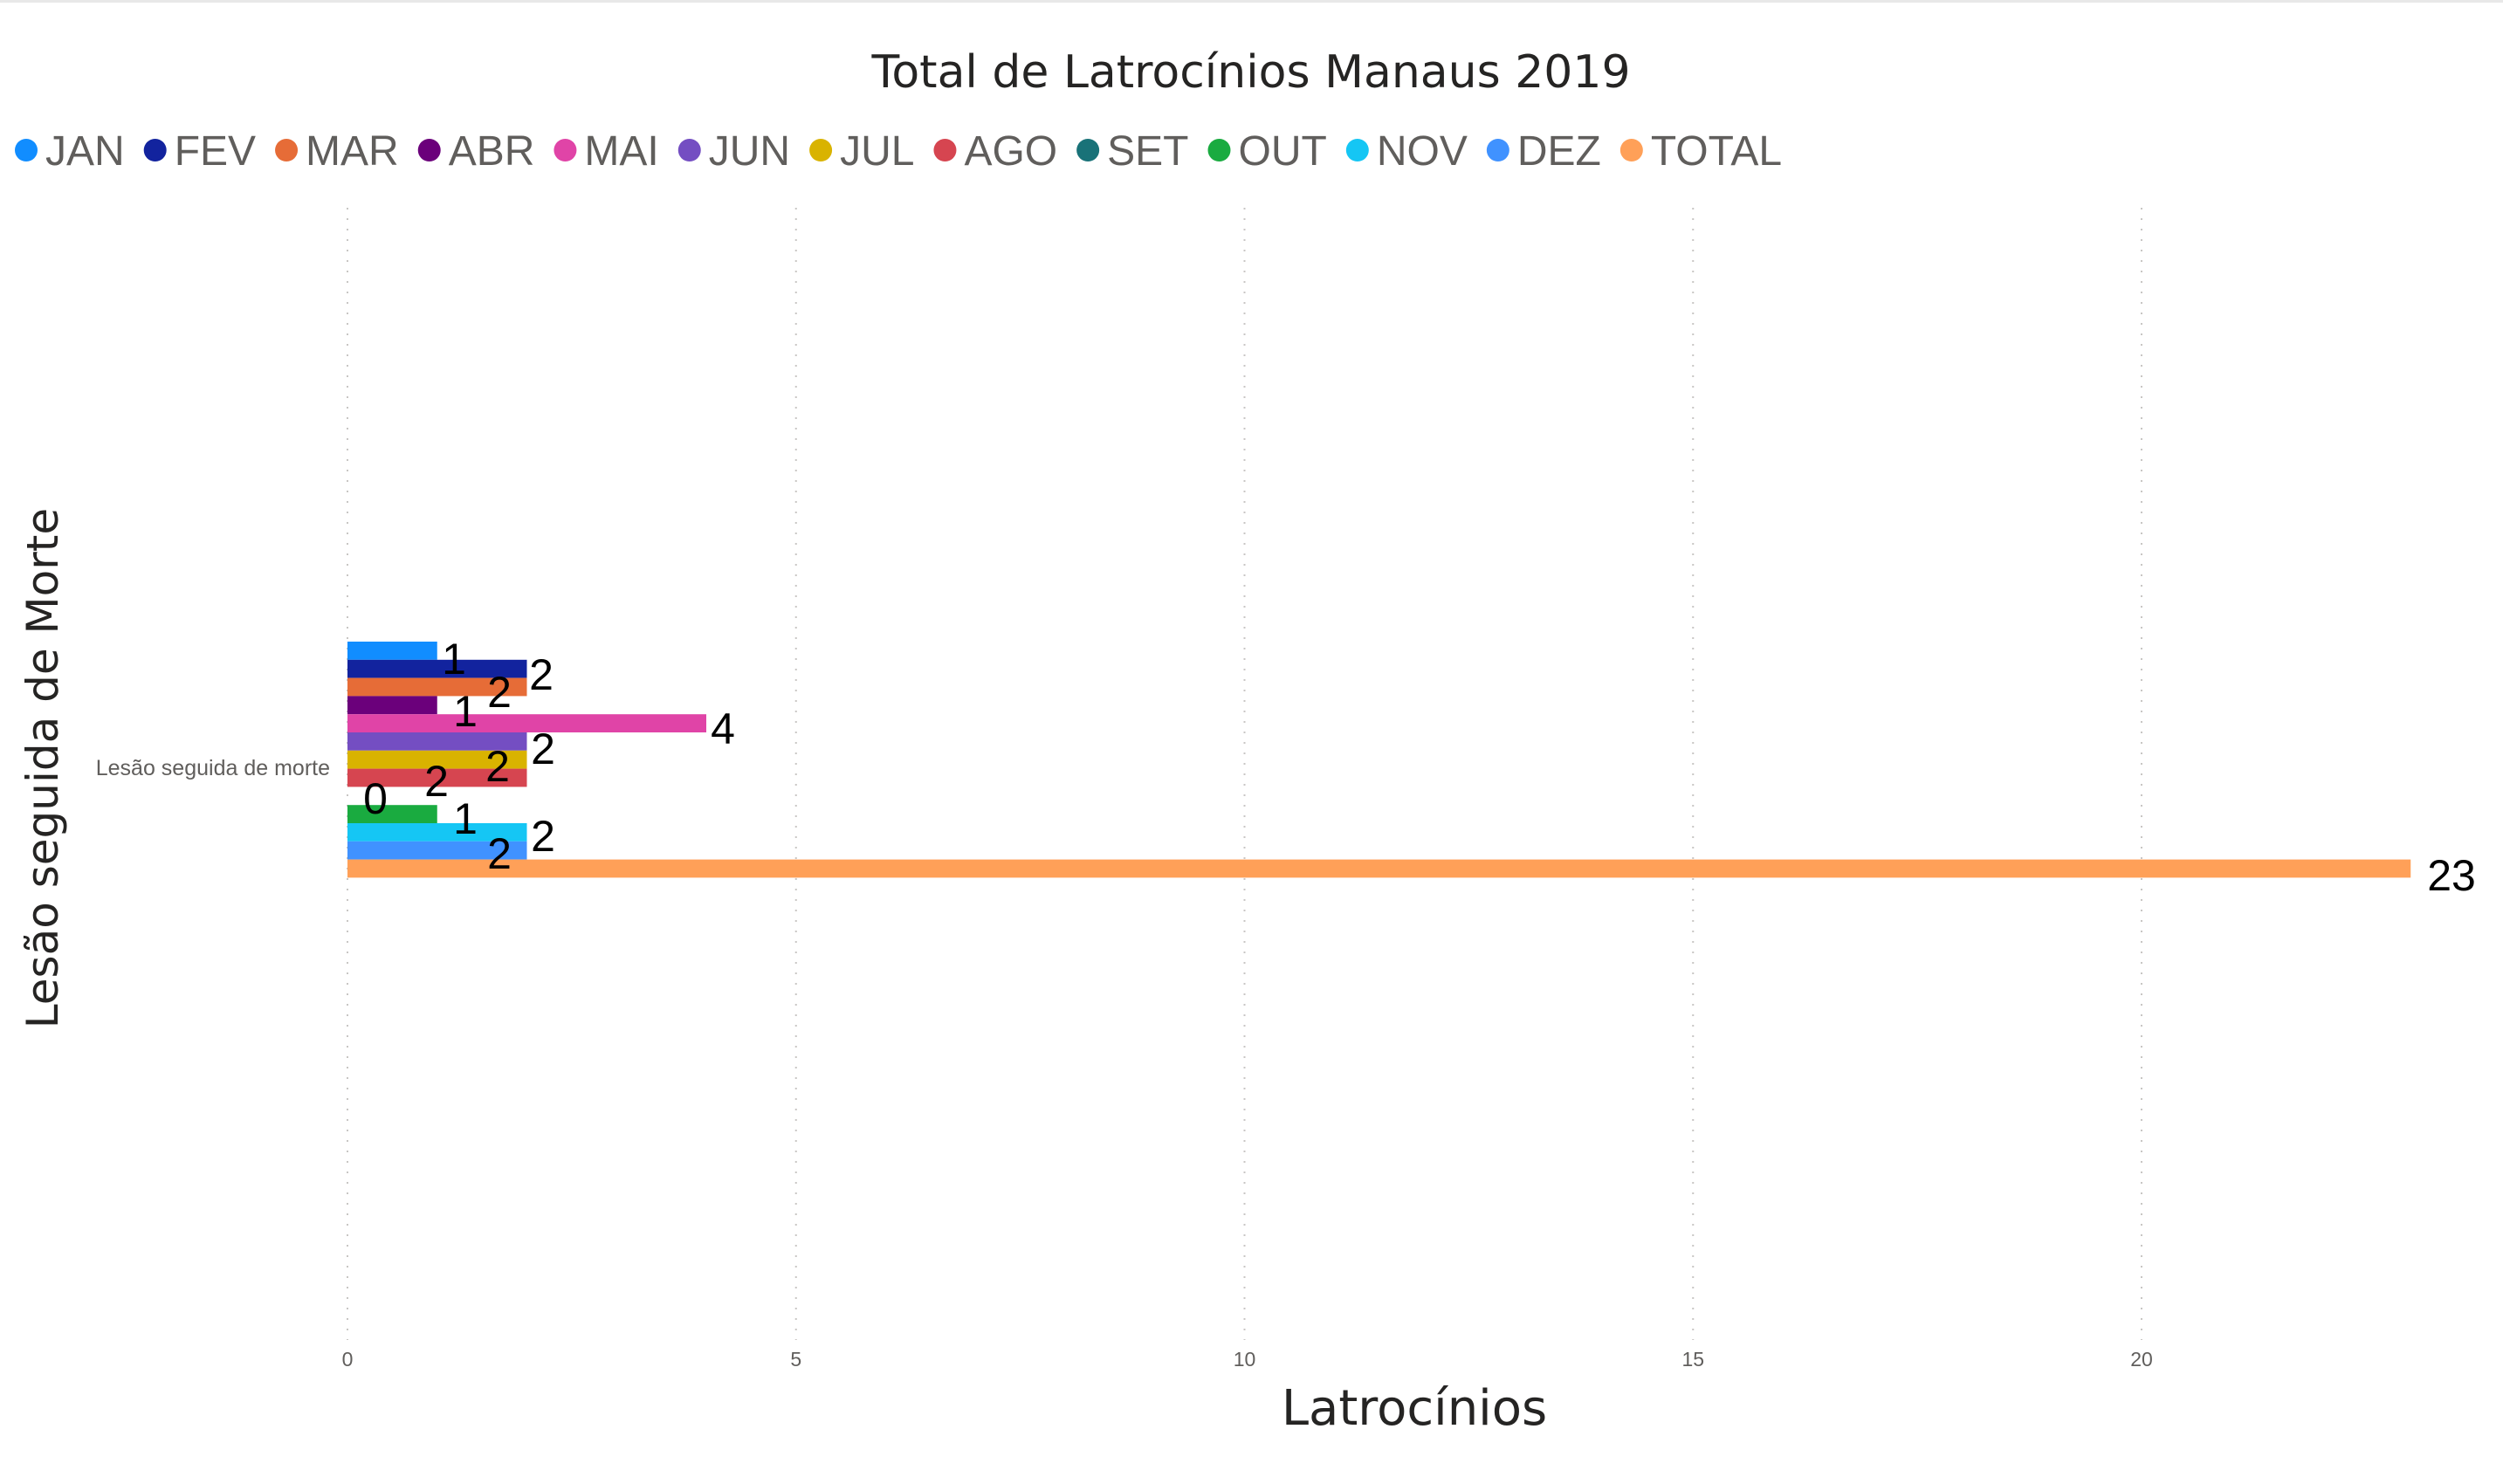  Describe the element at coordinates (2141, 1359) in the screenshot. I see `x-tick-label: 20` at that location.